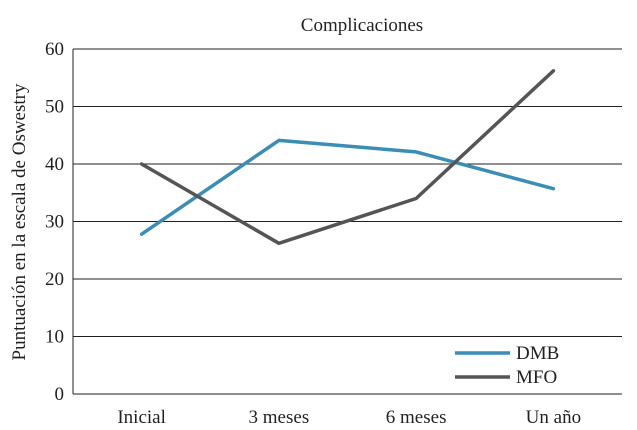 This screenshot has height=430, width=637. What do you see at coordinates (54, 107) in the screenshot?
I see `y-tick-label: 50` at bounding box center [54, 107].